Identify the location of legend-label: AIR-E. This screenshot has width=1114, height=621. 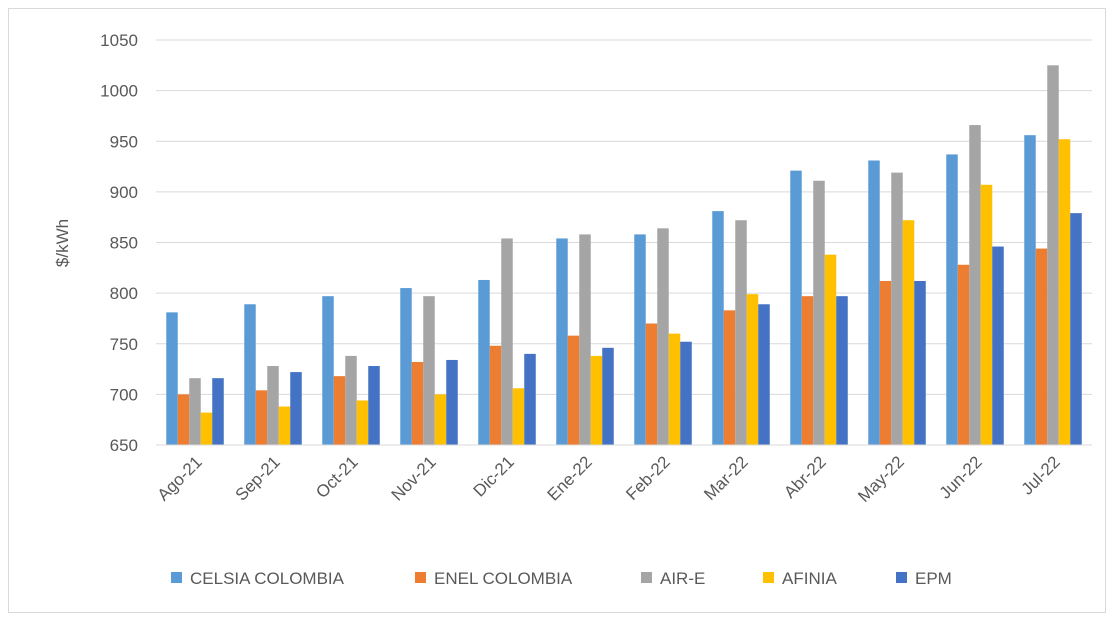
(682, 578).